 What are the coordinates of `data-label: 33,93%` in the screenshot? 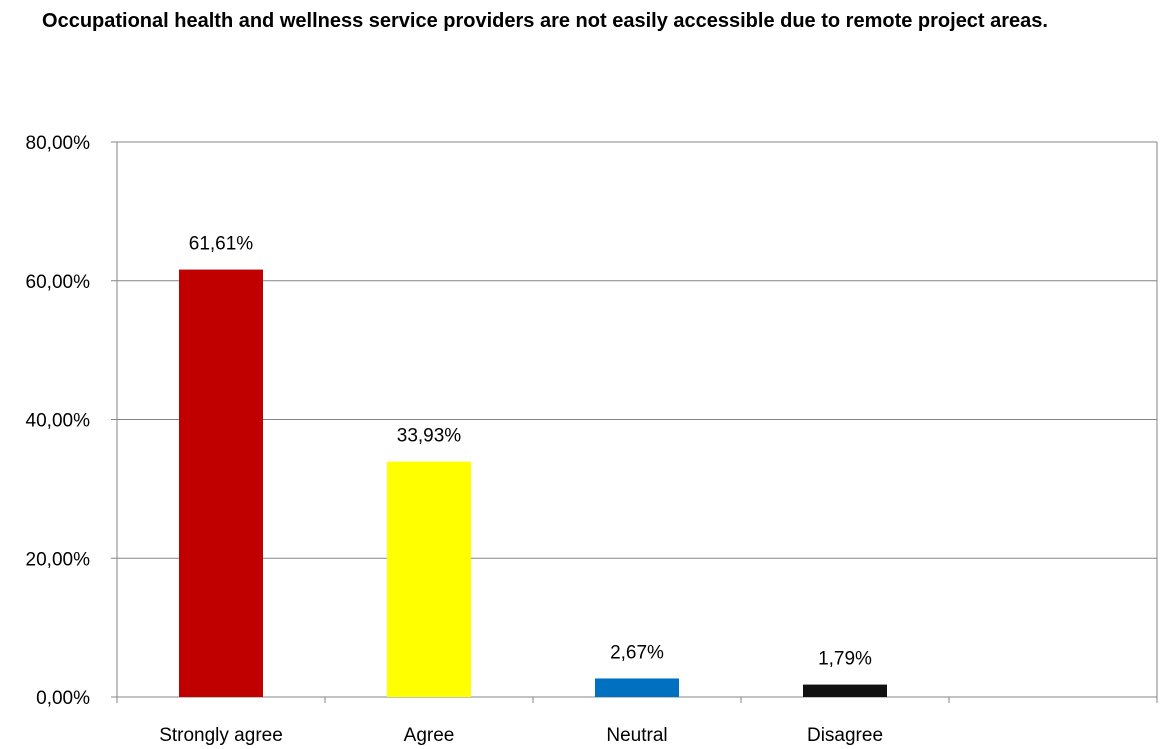 It's located at (429, 436).